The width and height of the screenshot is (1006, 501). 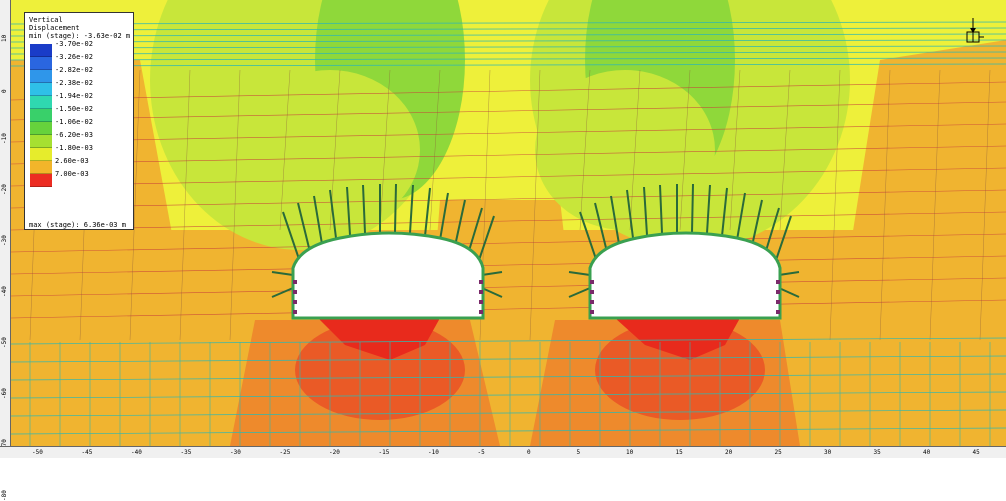 I want to click on tunnel-right-excavation, so click(x=685, y=275).